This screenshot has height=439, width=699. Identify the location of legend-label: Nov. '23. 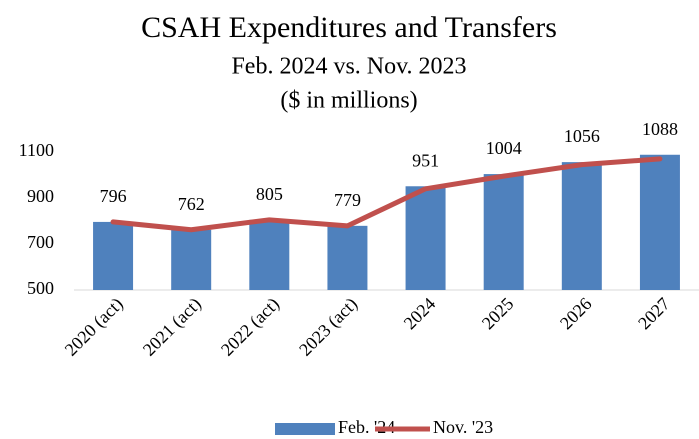
(463, 427).